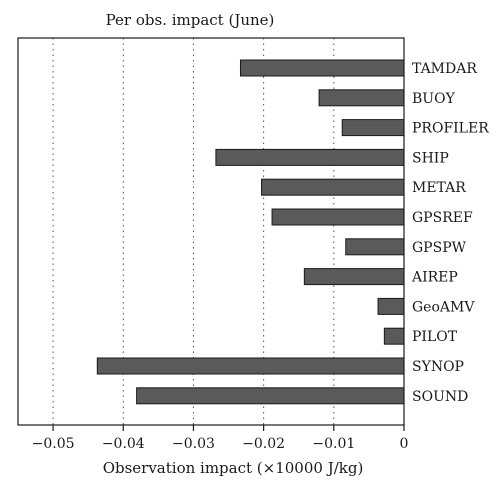 Image resolution: width=500 pixels, height=498 pixels. I want to click on chart-title: Per obs. impact (June), so click(190, 20).